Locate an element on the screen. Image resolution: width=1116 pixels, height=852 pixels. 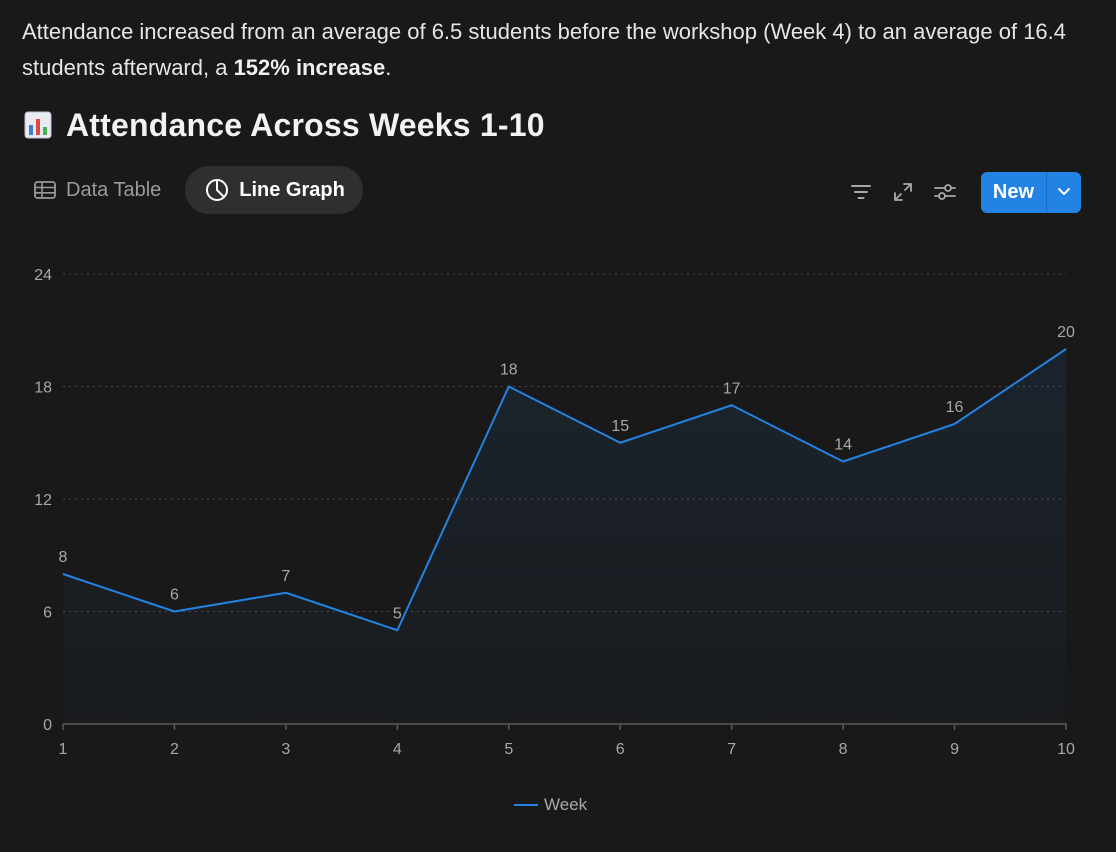
summary-part2: . is located at coordinates (388, 67).